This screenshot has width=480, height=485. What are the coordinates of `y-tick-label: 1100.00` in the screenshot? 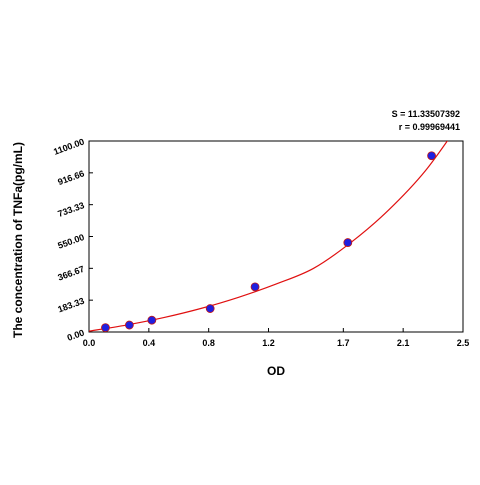 It's located at (69, 146).